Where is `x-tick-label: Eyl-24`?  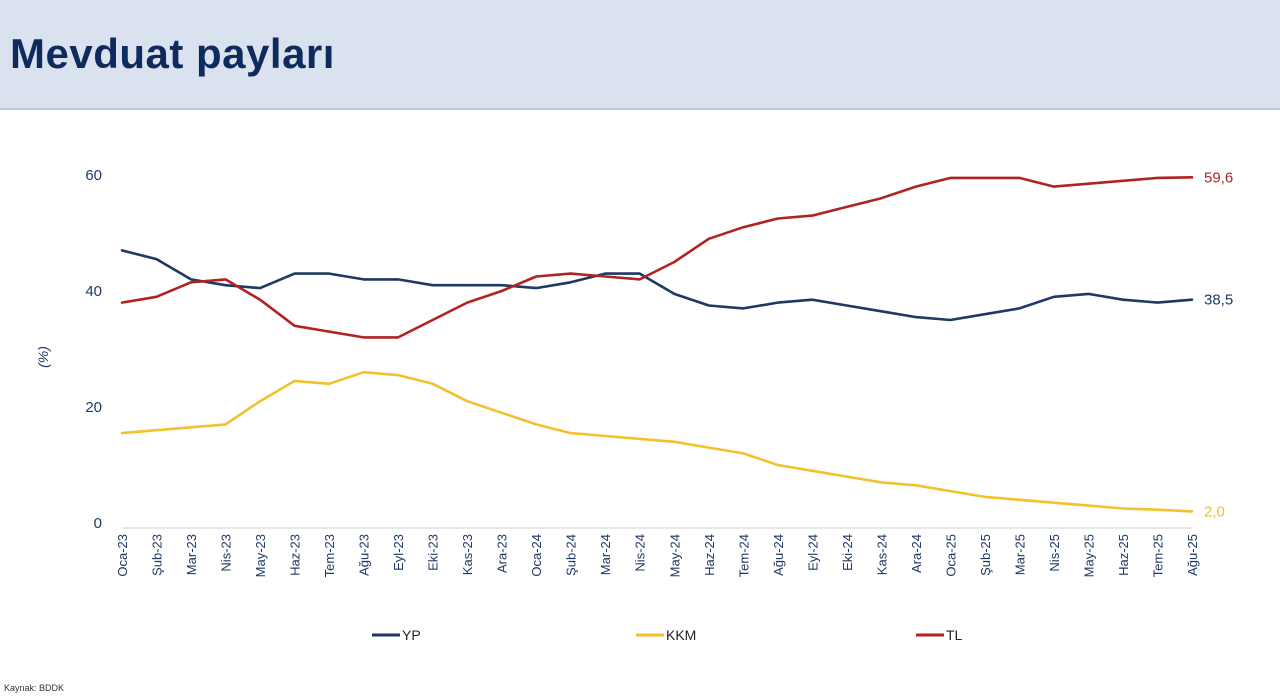 x-tick-label: Eyl-24 is located at coordinates (812, 552).